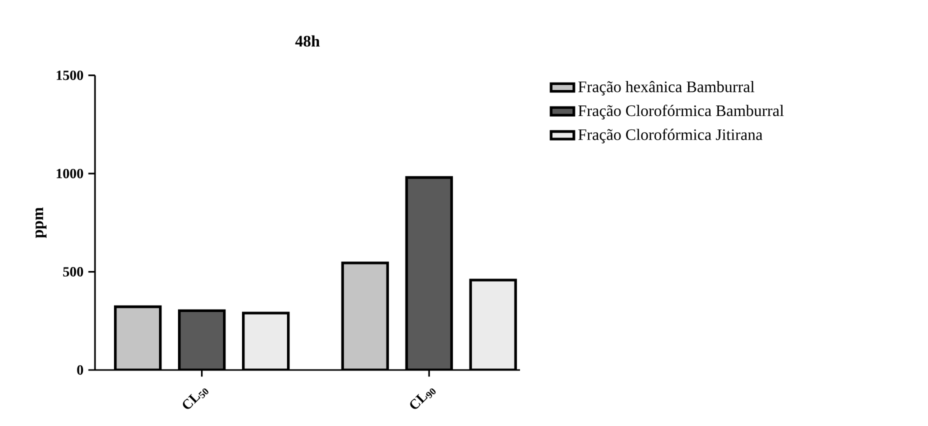 This screenshot has width=928, height=426. Describe the element at coordinates (681, 112) in the screenshot. I see `legend-label: Fração Clorofórmica Bamburral` at that location.